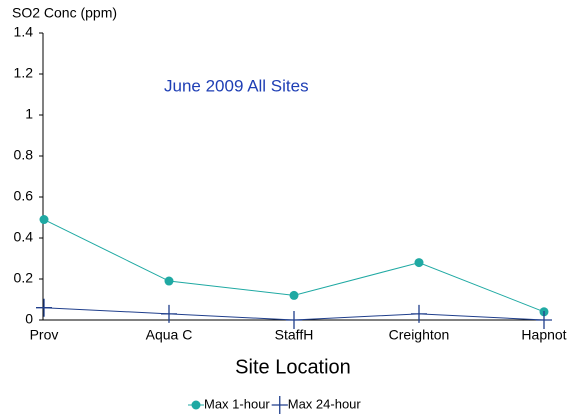 Image resolution: width=587 pixels, height=416 pixels. Describe the element at coordinates (24, 73) in the screenshot. I see `y-tick-label: 1.2` at that location.